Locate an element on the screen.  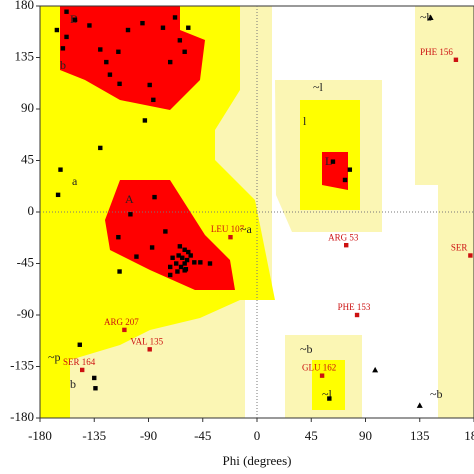
y-tick-label: 0 is located at coordinates (31, 210).